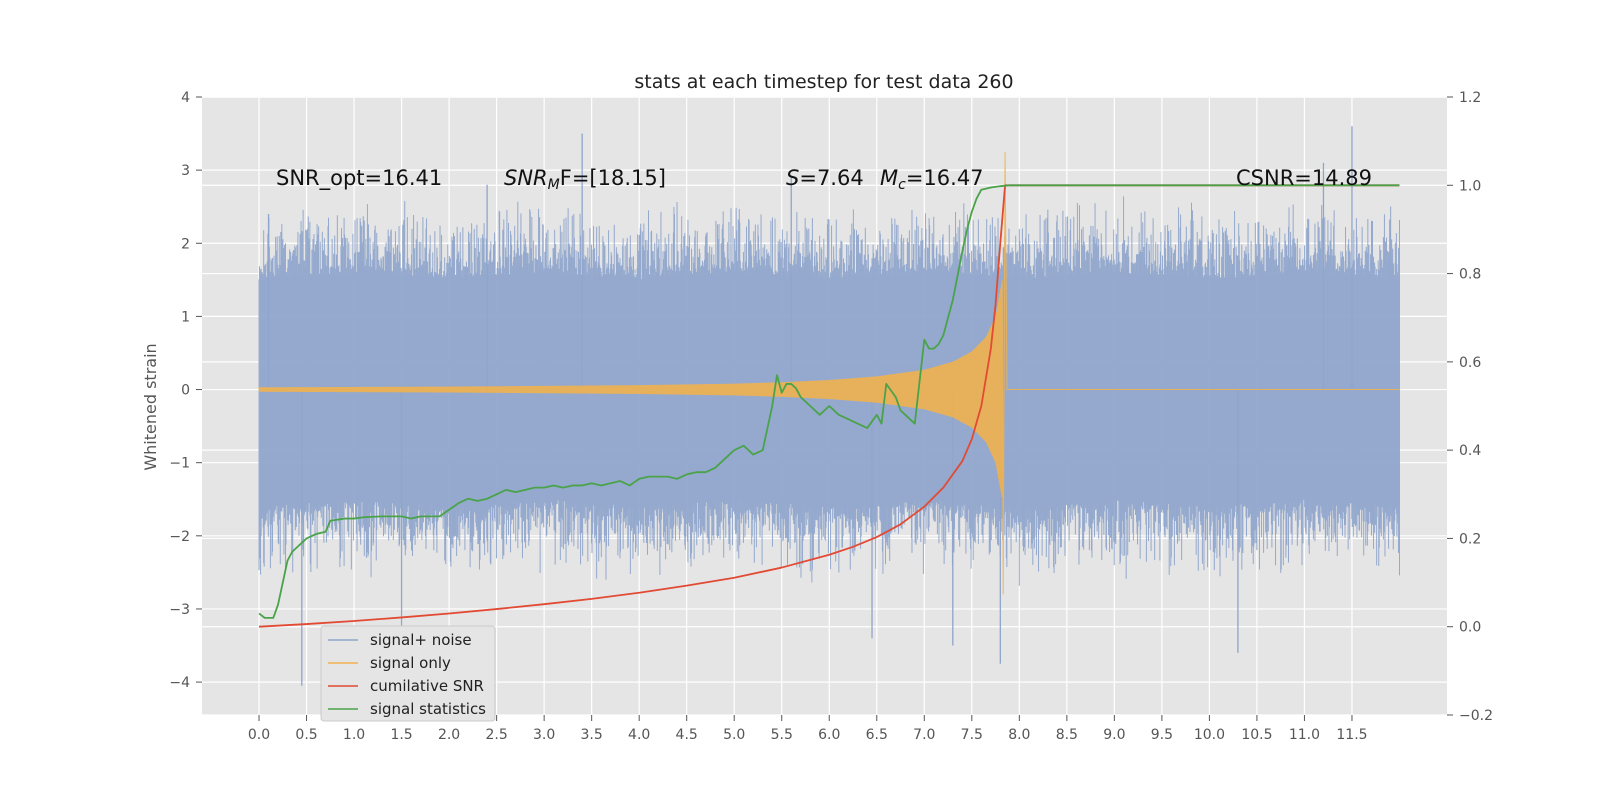  What do you see at coordinates (496, 735) in the screenshot?
I see `x-tick-label: 2.5` at bounding box center [496, 735].